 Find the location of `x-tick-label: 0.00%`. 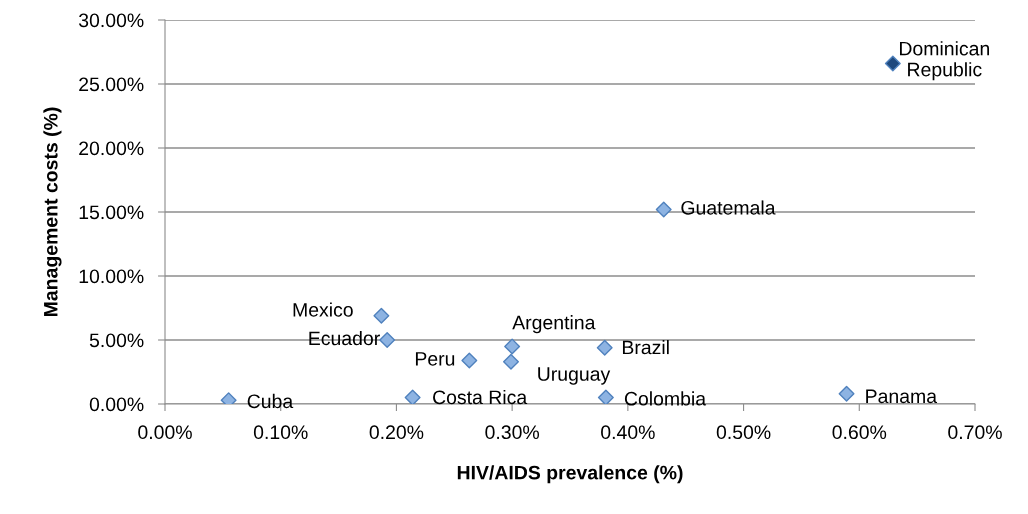

x-tick-label: 0.00% is located at coordinates (165, 432).